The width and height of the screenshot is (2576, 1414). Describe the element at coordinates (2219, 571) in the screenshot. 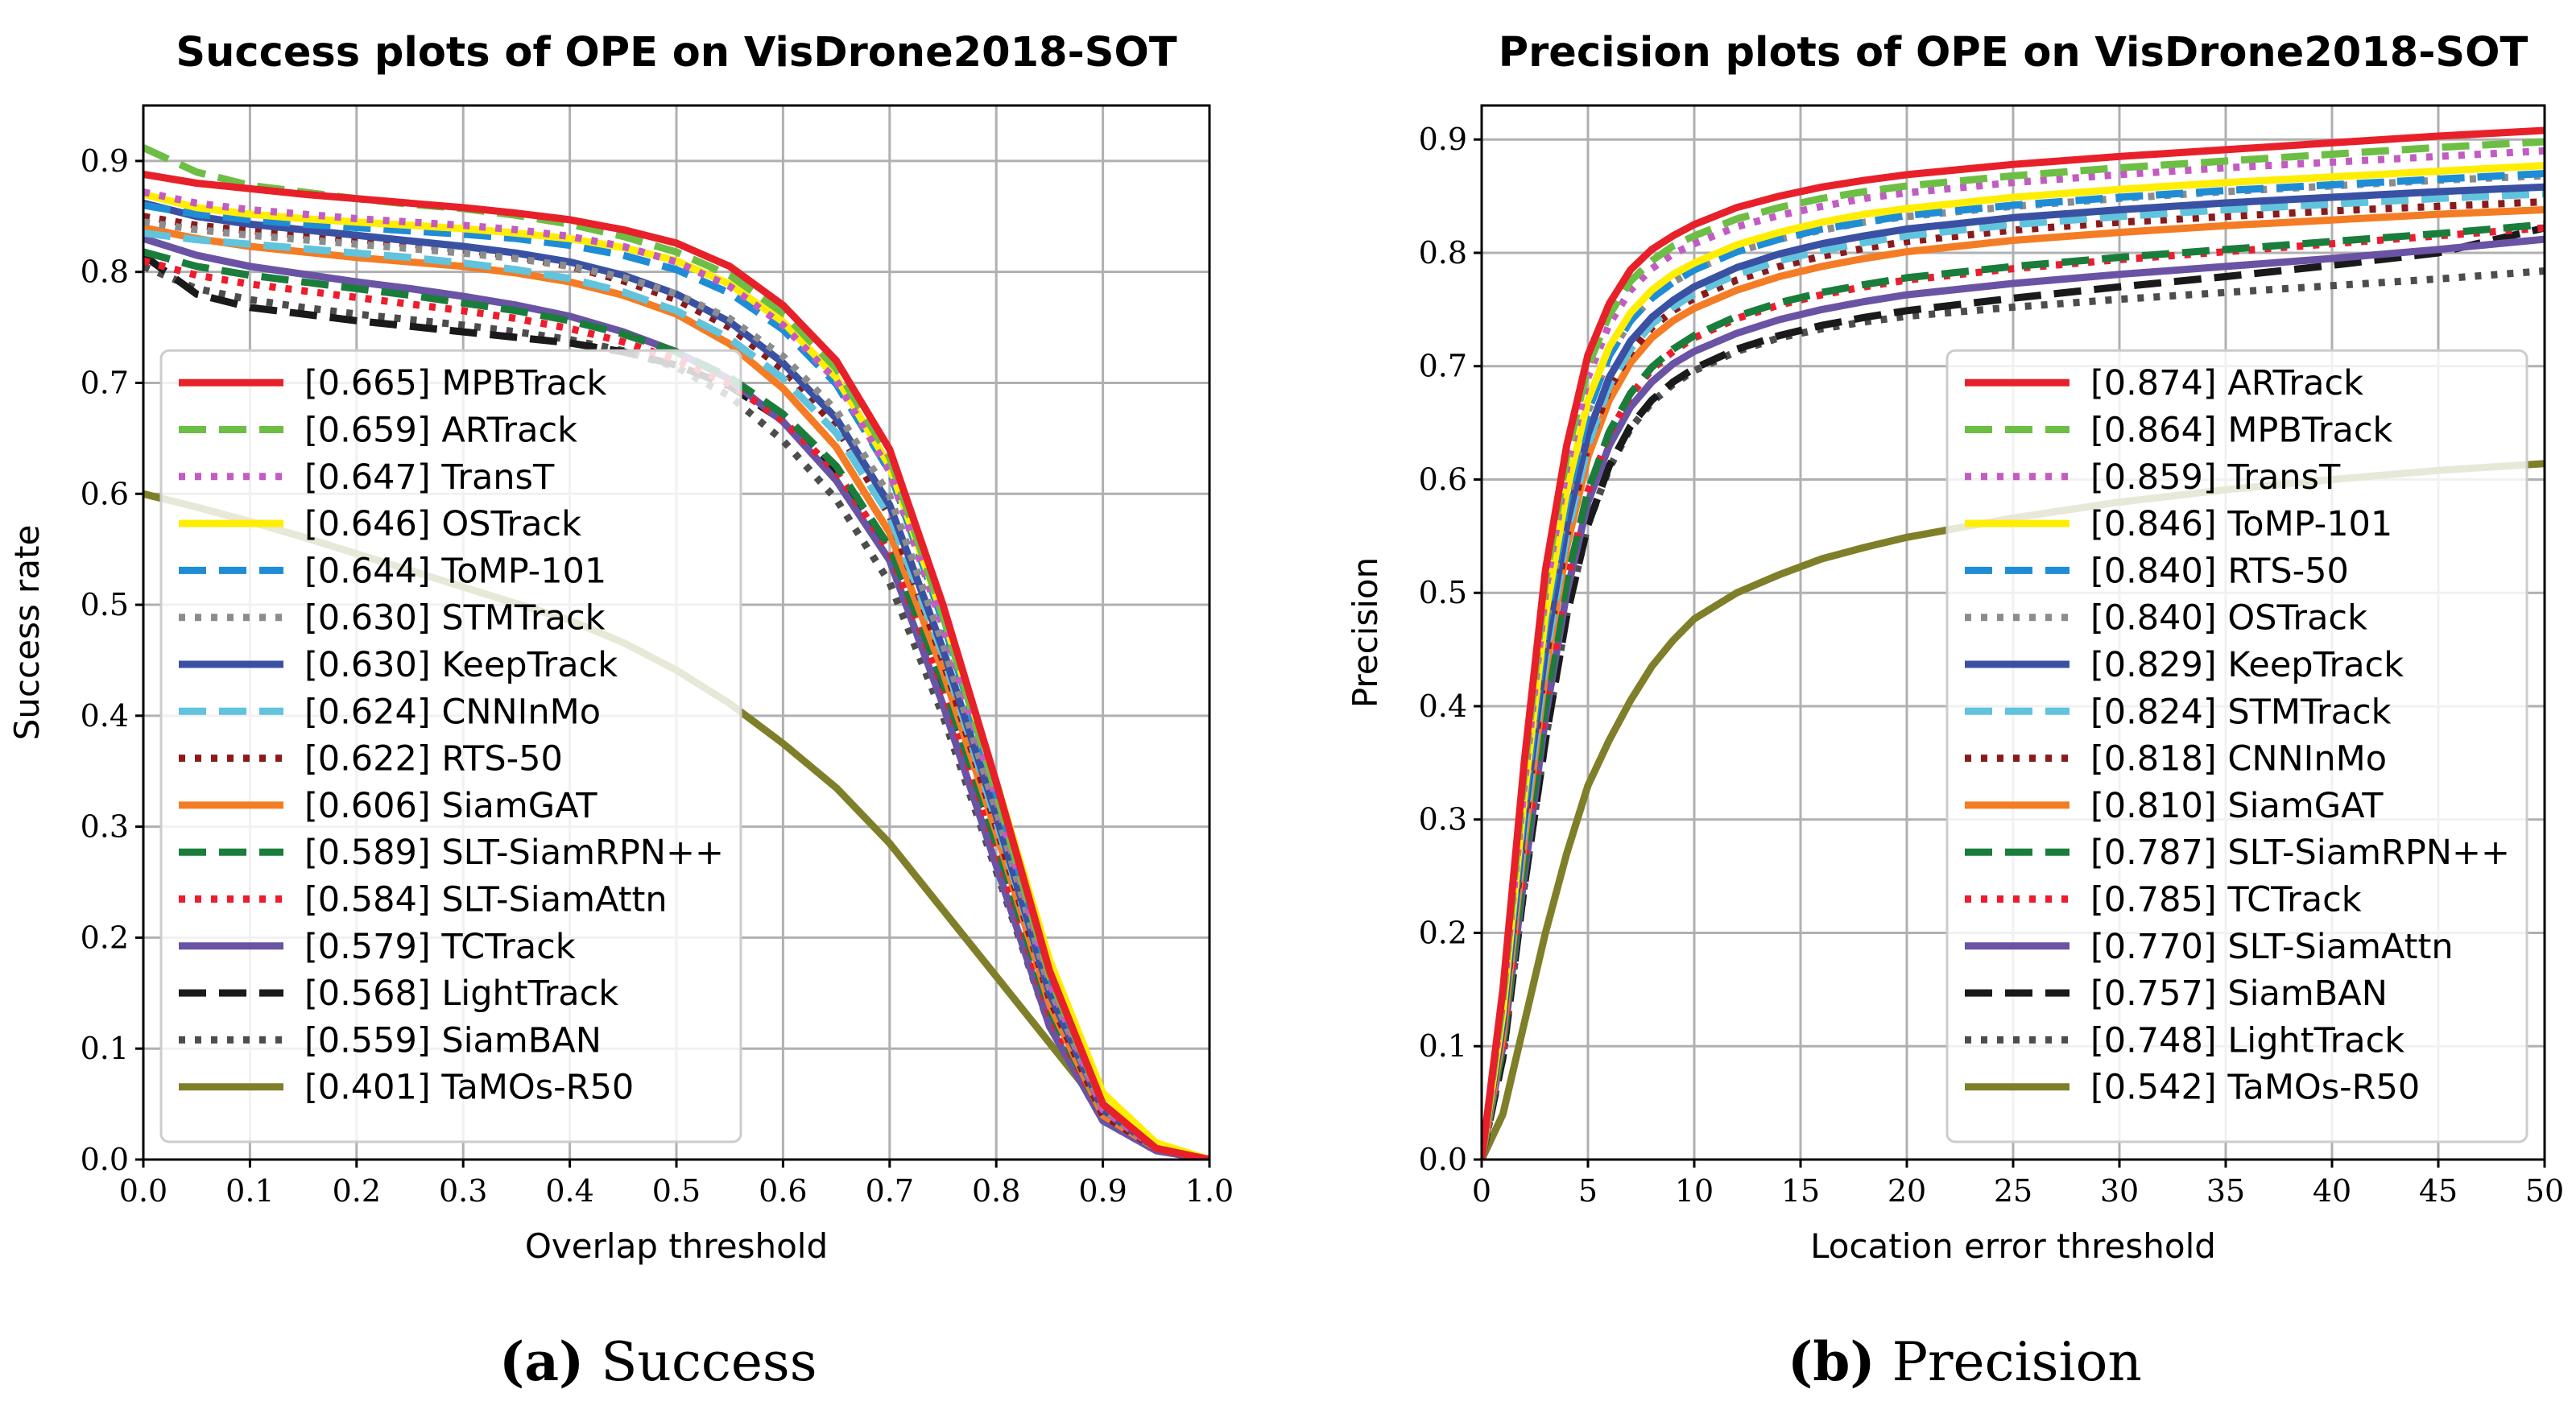

I see `precision-legend-label: [0.840] RTS-50` at that location.